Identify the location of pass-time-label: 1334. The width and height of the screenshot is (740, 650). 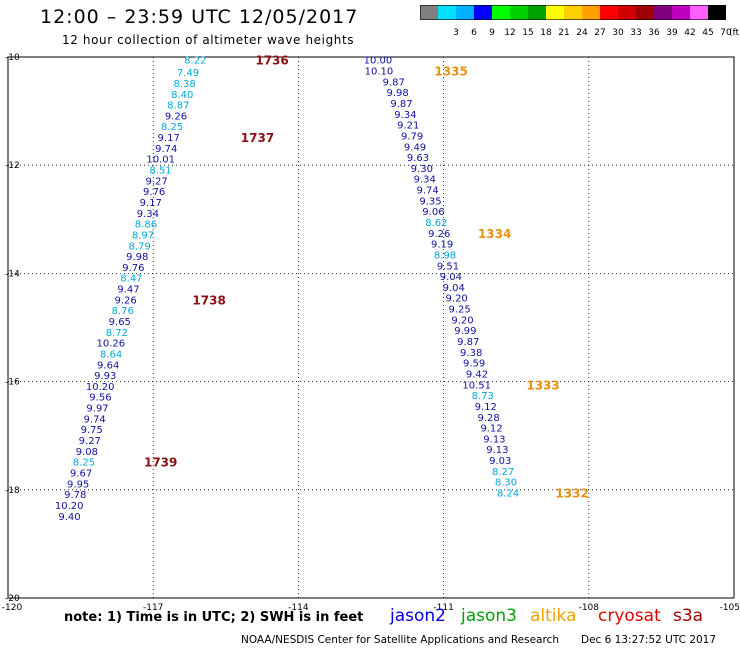
(494, 234).